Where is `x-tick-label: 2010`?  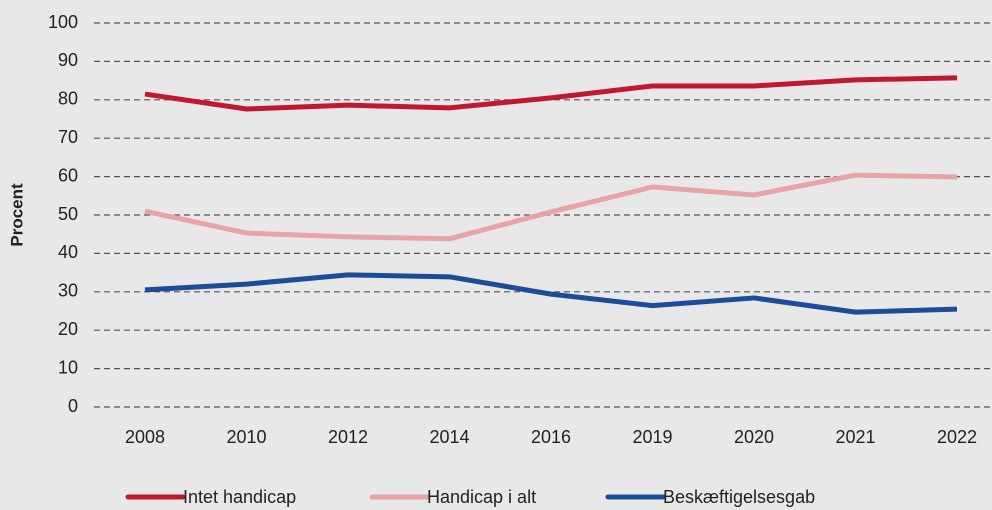 x-tick-label: 2010 is located at coordinates (246, 437).